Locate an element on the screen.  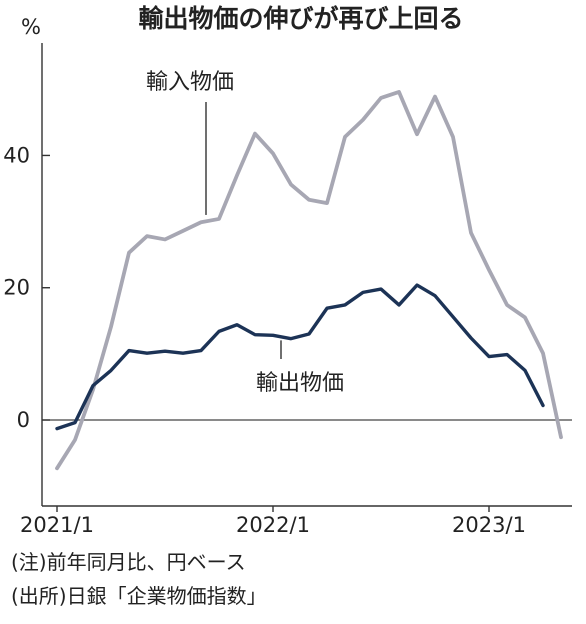
y-tick-label: 40 is located at coordinates (16, 155).